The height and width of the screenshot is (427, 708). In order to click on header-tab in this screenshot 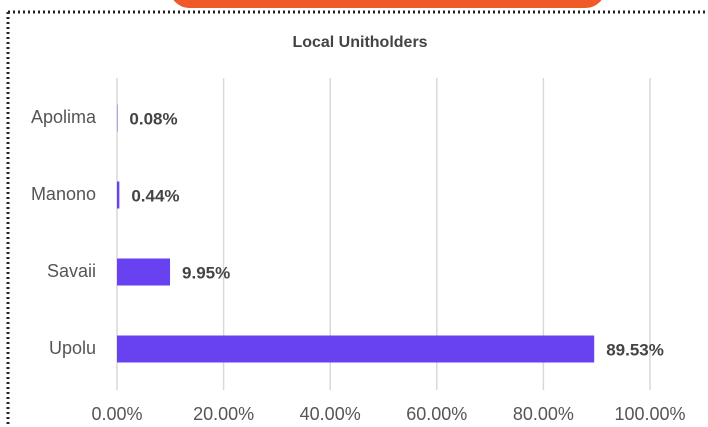, I will do `click(387, 4)`.